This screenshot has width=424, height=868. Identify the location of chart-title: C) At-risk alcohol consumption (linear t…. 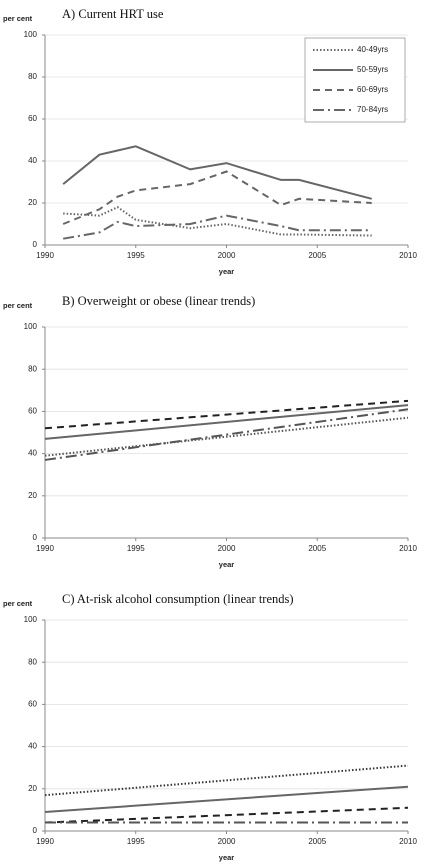
(178, 599).